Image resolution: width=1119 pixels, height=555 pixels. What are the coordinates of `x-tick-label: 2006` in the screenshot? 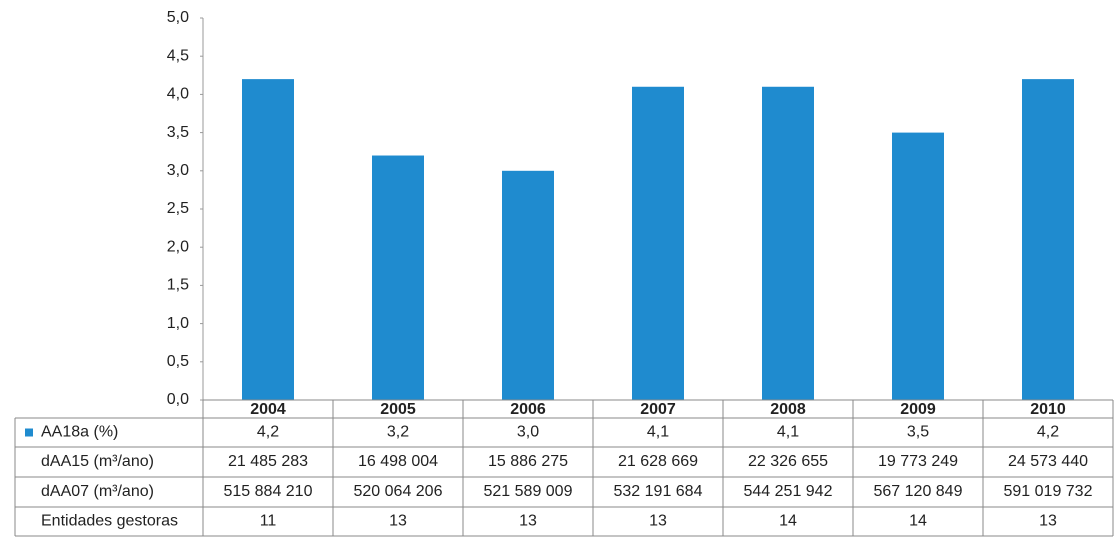 It's located at (528, 409).